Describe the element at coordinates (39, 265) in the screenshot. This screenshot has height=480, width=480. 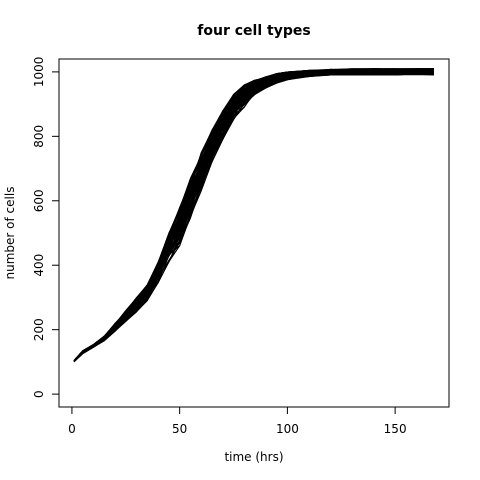
I see `y-tick-label: 400` at that location.